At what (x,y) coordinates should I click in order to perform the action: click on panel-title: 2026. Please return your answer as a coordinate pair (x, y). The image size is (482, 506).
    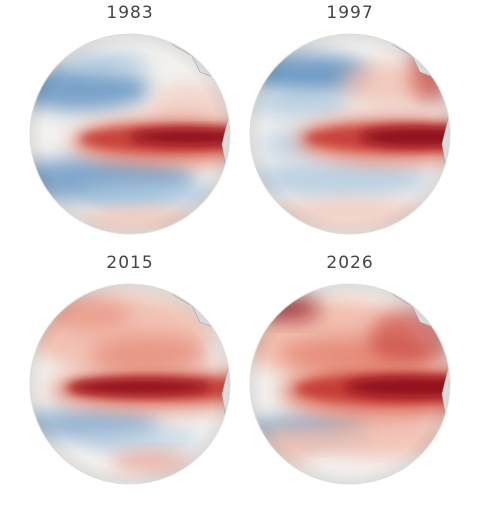
    Looking at the image, I should click on (349, 263).